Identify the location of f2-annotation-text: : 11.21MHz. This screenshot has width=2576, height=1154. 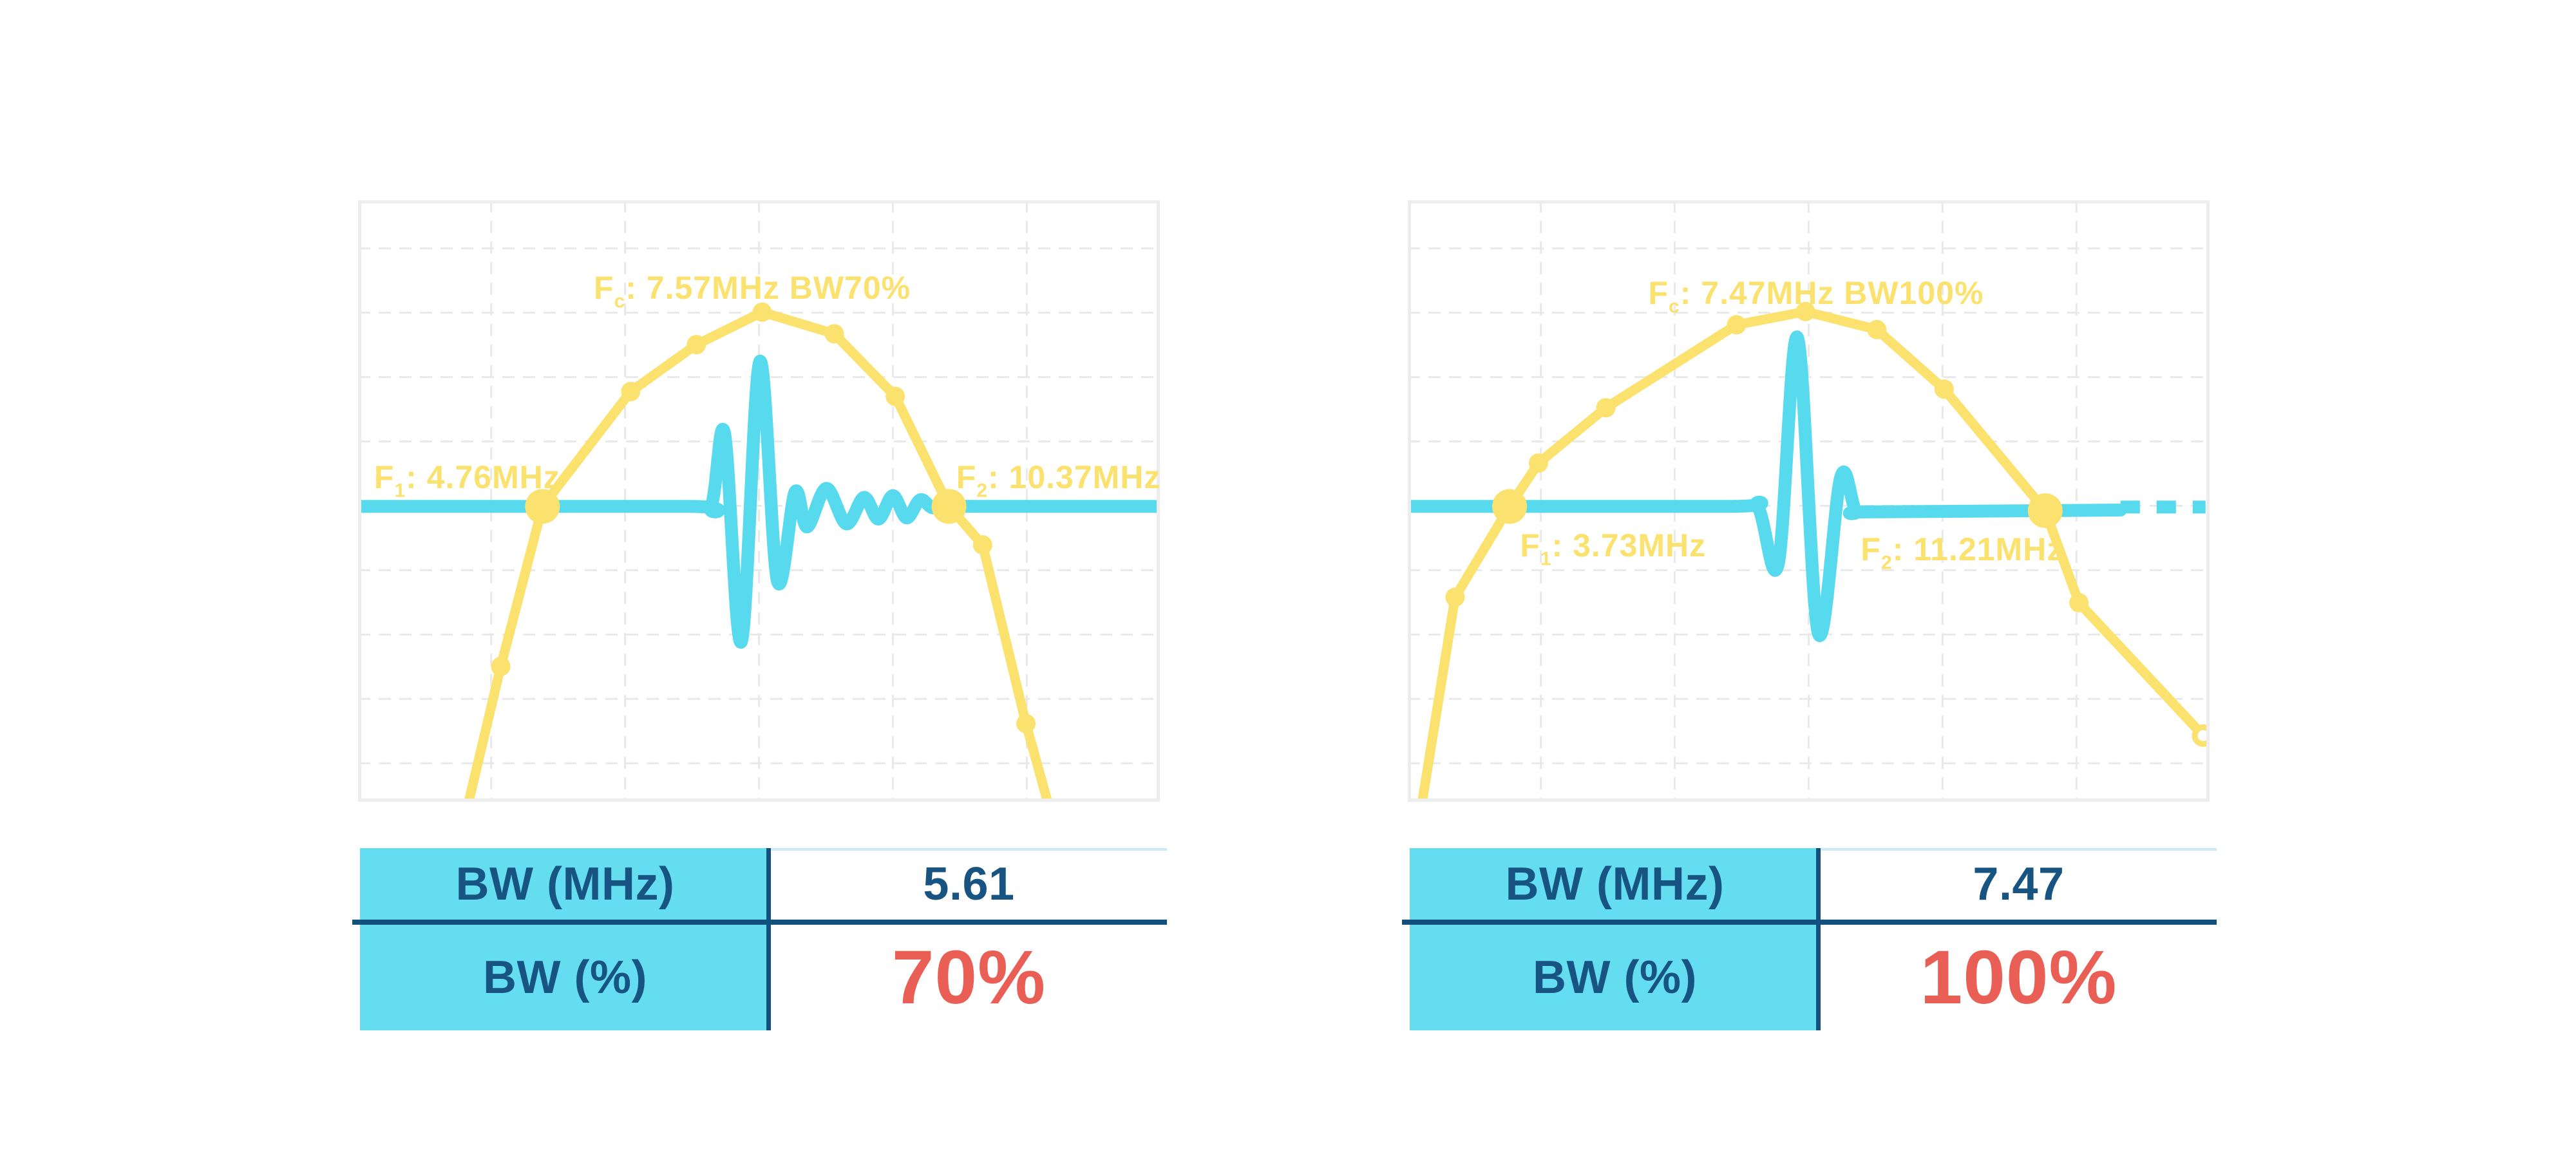
(1978, 549).